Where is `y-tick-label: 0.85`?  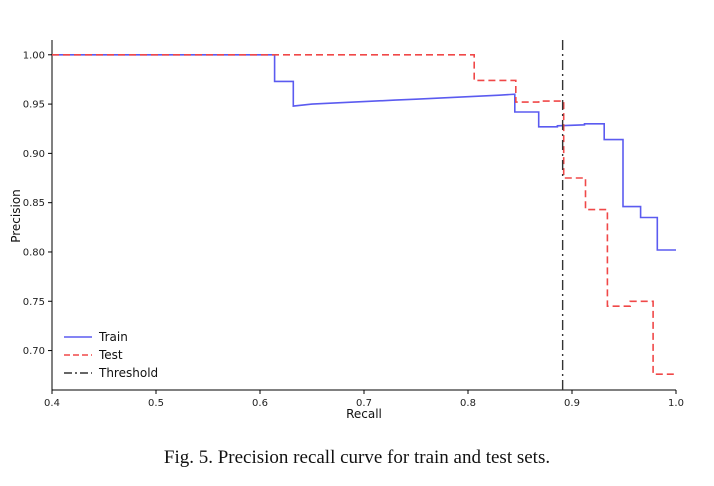 y-tick-label: 0.85 is located at coordinates (34, 203).